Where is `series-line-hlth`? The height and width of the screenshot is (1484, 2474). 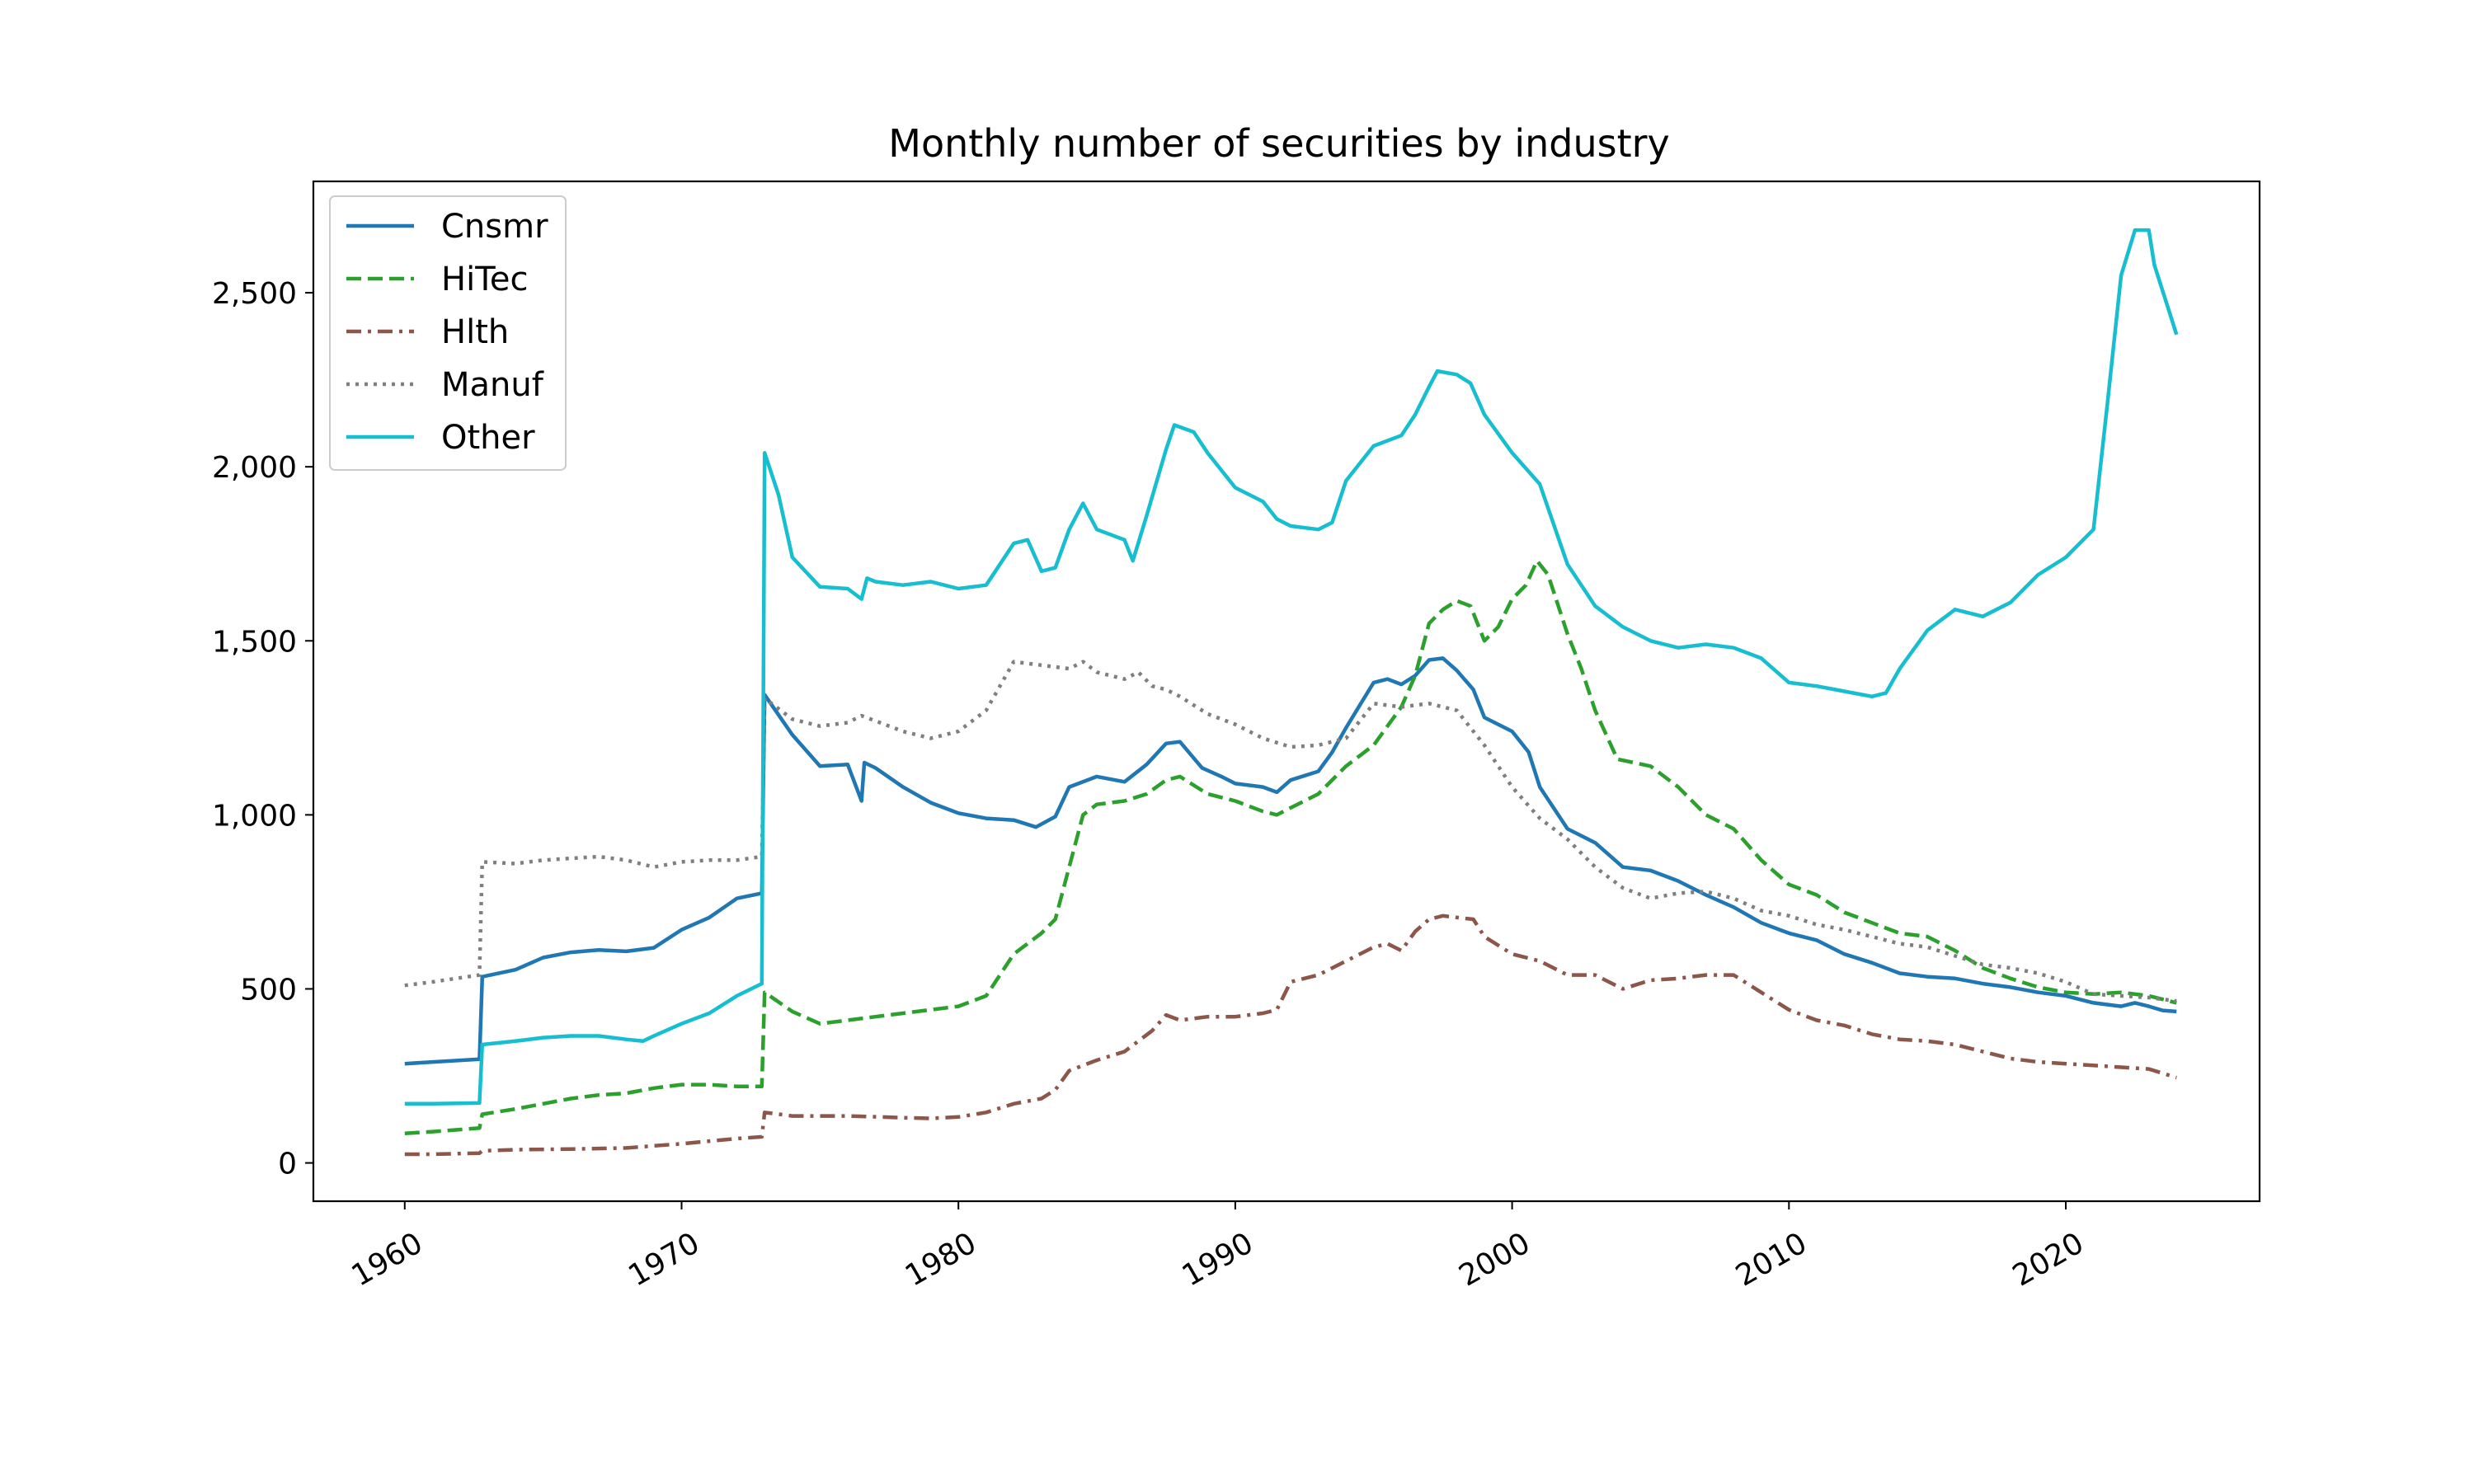
series-line-hlth is located at coordinates (1290, 1035).